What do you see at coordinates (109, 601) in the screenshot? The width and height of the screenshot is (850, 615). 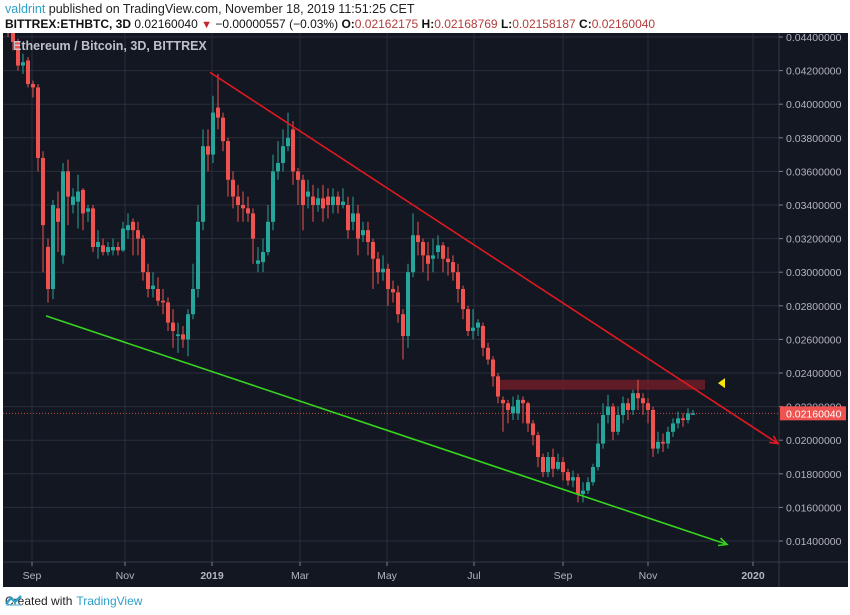 I see `tradingview-link: TradingView` at bounding box center [109, 601].